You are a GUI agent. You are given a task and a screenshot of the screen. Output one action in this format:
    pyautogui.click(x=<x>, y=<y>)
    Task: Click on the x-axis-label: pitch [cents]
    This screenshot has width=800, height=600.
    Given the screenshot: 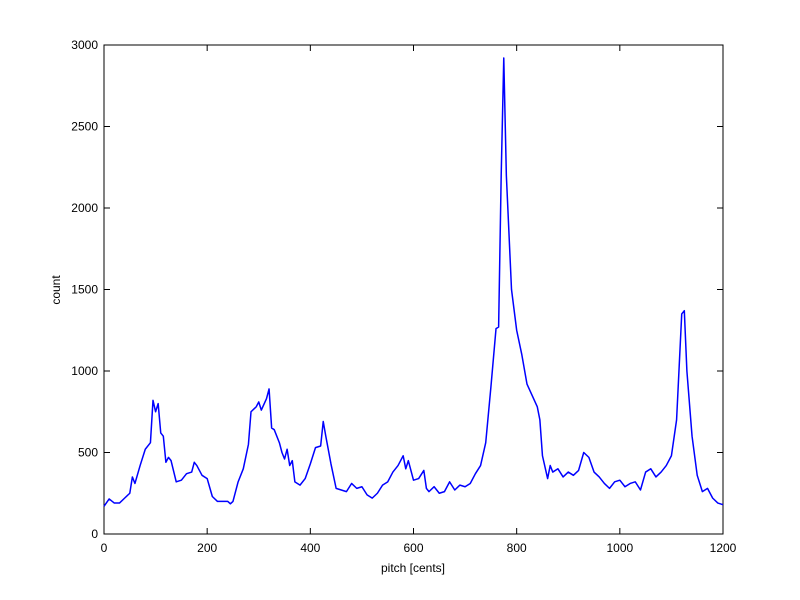 What is the action you would take?
    pyautogui.click(x=413, y=568)
    